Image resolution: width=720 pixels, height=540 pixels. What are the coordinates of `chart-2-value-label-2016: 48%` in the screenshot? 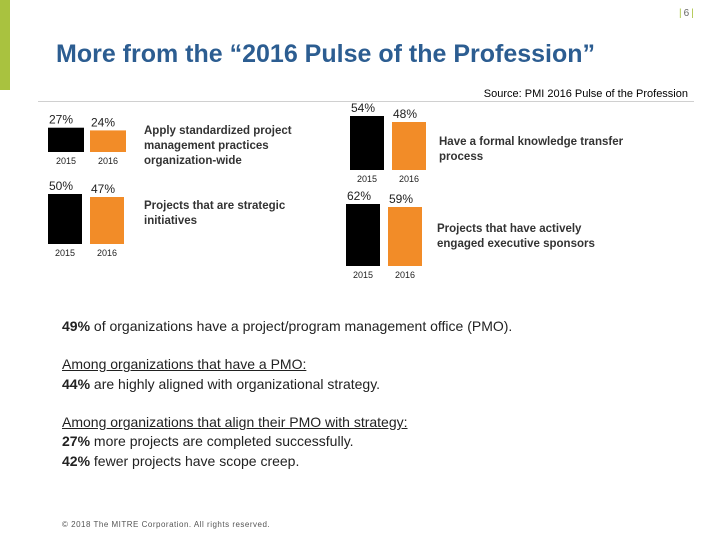 It's located at (405, 114).